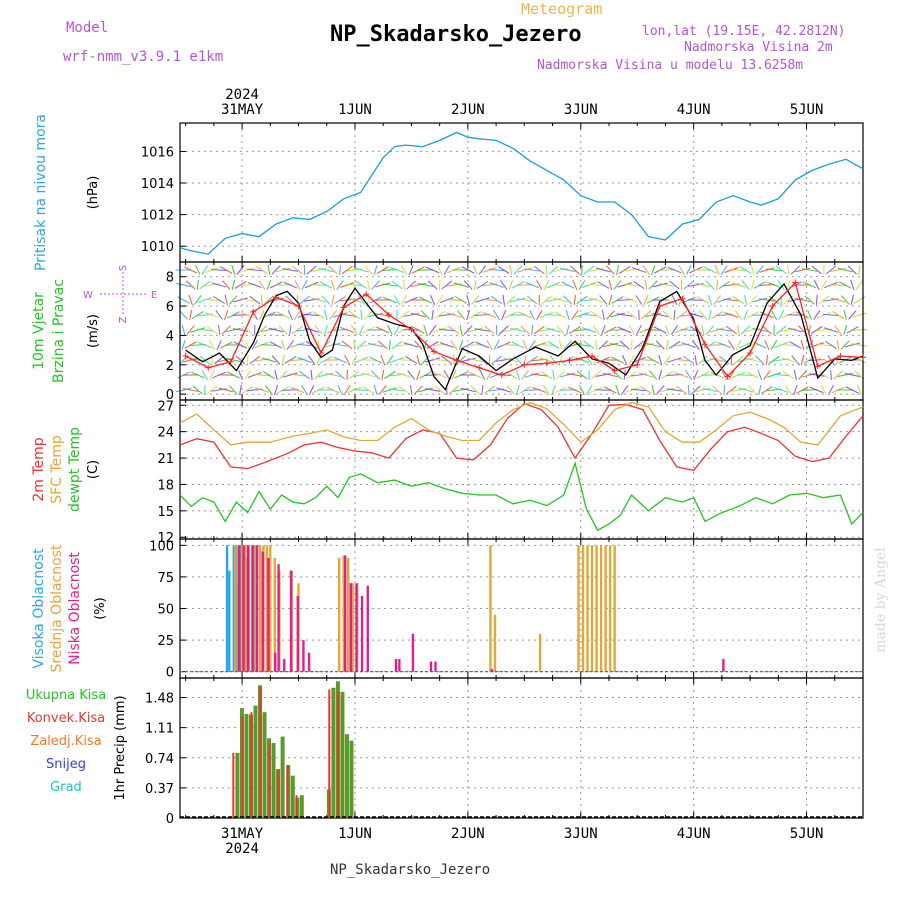  I want to click on bottom-day-label: 4JUN, so click(694, 834).